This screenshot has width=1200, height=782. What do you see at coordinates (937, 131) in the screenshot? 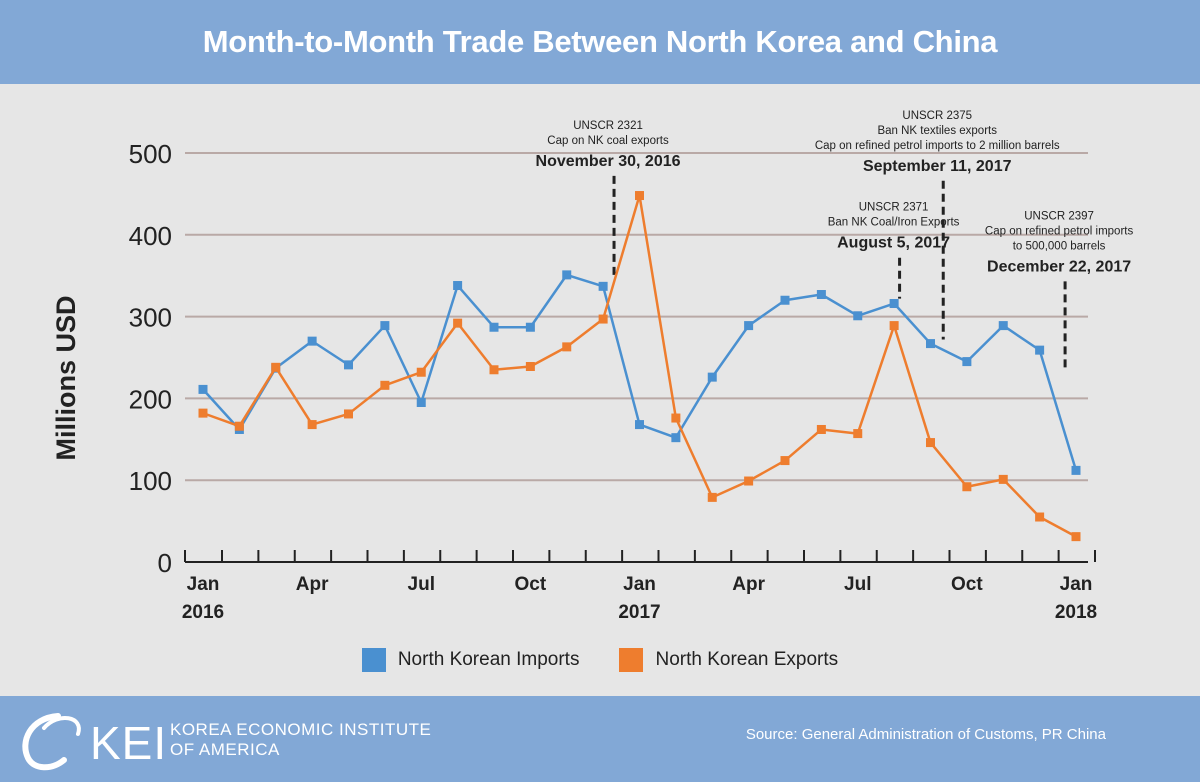
I see `annotation-text: Ban NK textiles exports` at bounding box center [937, 131].